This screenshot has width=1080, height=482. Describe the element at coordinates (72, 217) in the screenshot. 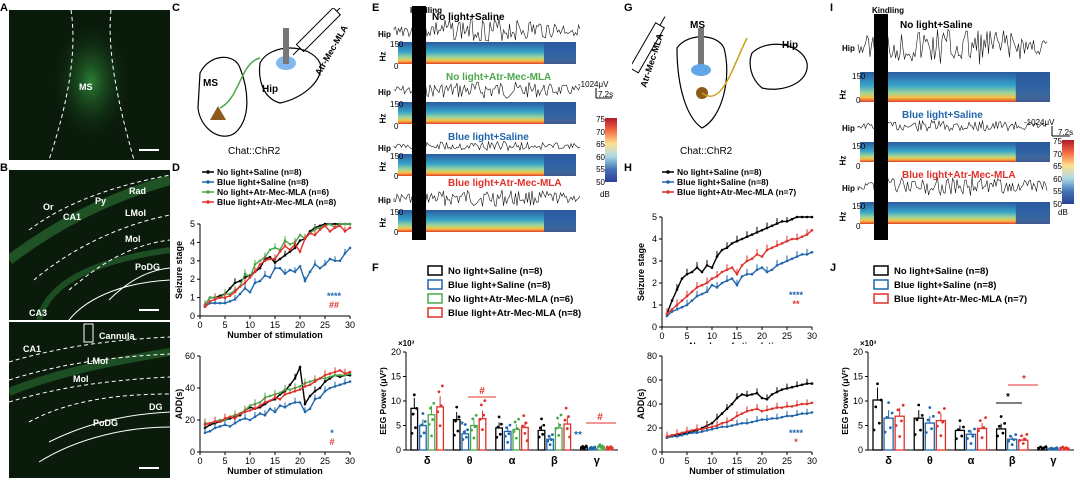

I see `label-ca1: CA1` at that location.